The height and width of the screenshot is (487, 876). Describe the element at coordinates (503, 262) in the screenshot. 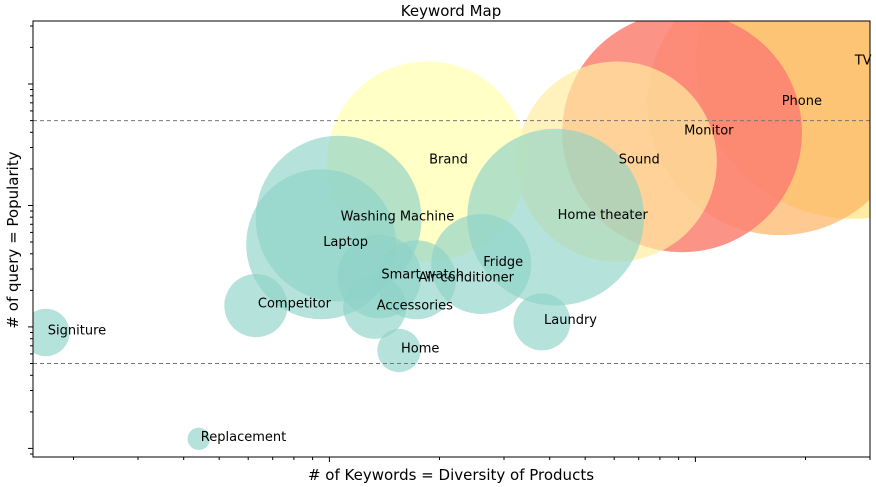

I see `label-fridge: Fridge` at that location.